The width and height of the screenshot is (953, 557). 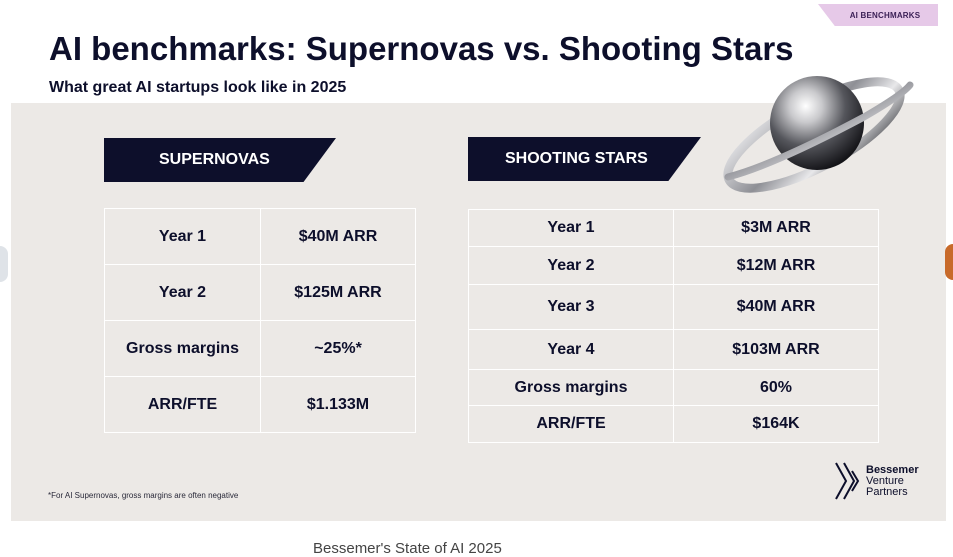 I want to click on logo-line-2: Venture, so click(x=885, y=480).